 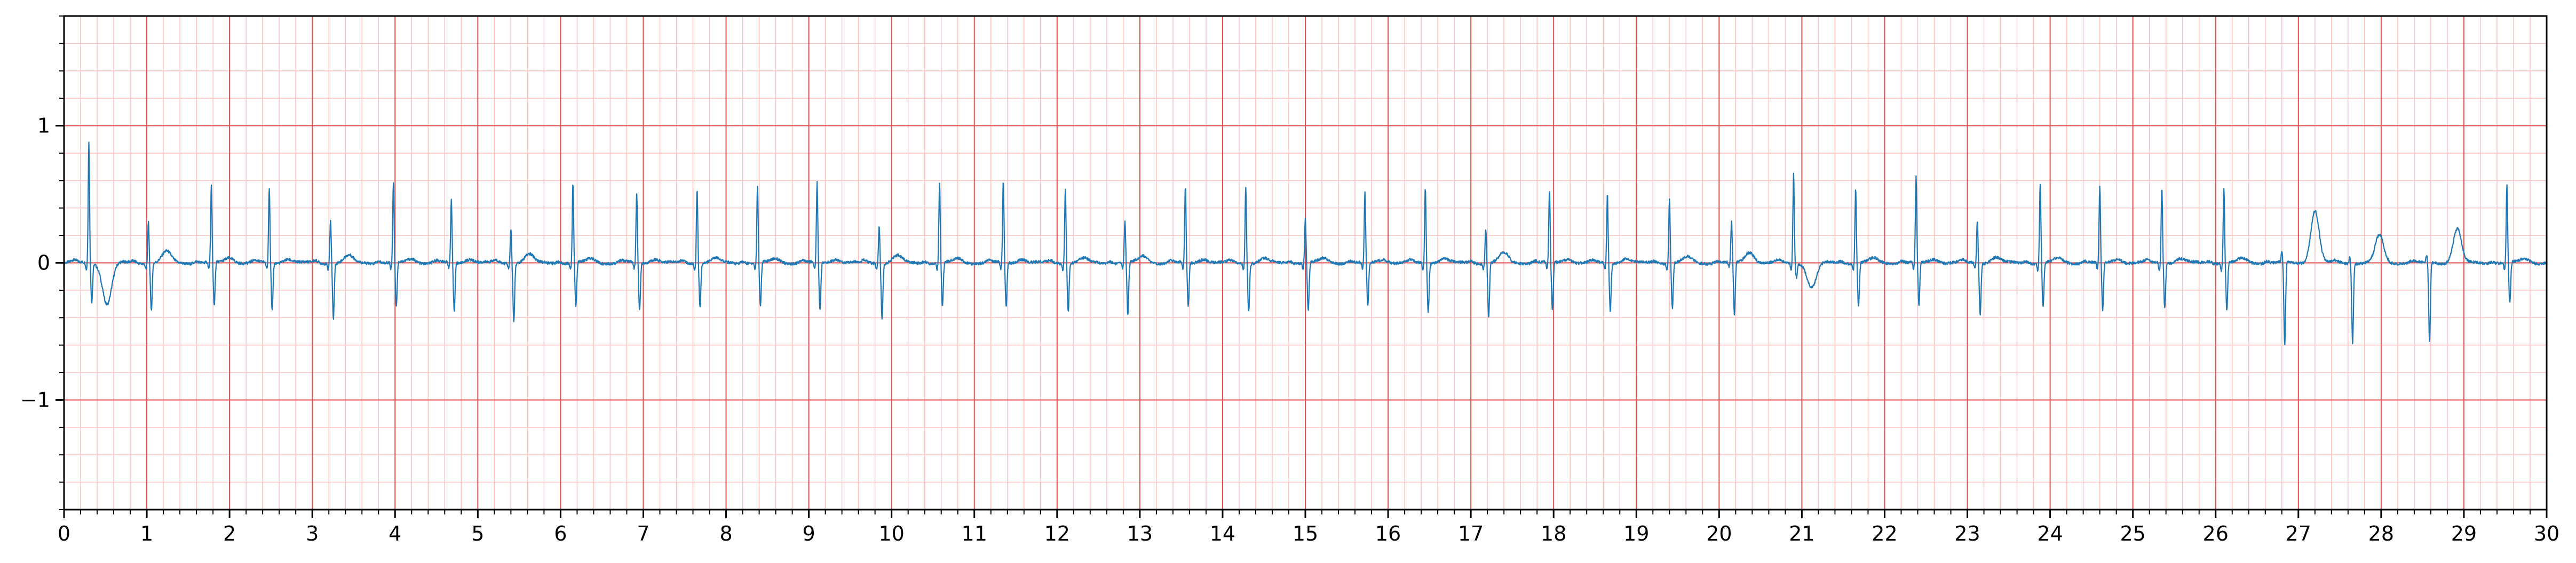 I want to click on x-tick-label: 8, so click(x=725, y=533).